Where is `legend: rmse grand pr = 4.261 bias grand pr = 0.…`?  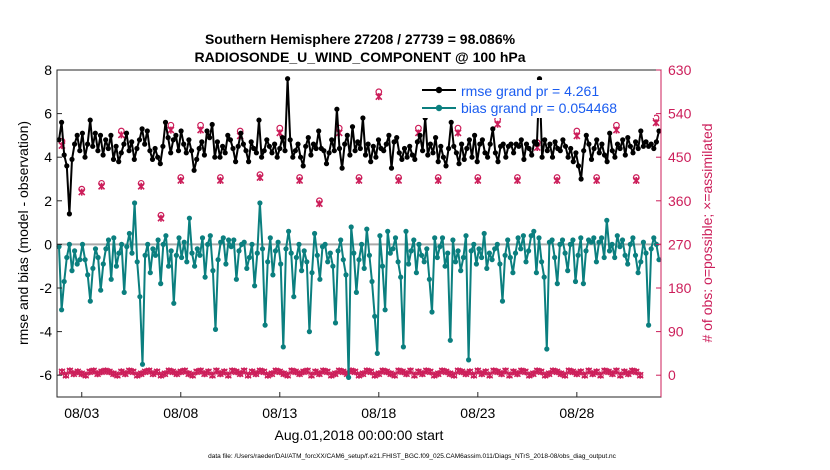
legend: rmse grand pr = 4.261 bias grand pr = 0.… is located at coordinates (536, 99).